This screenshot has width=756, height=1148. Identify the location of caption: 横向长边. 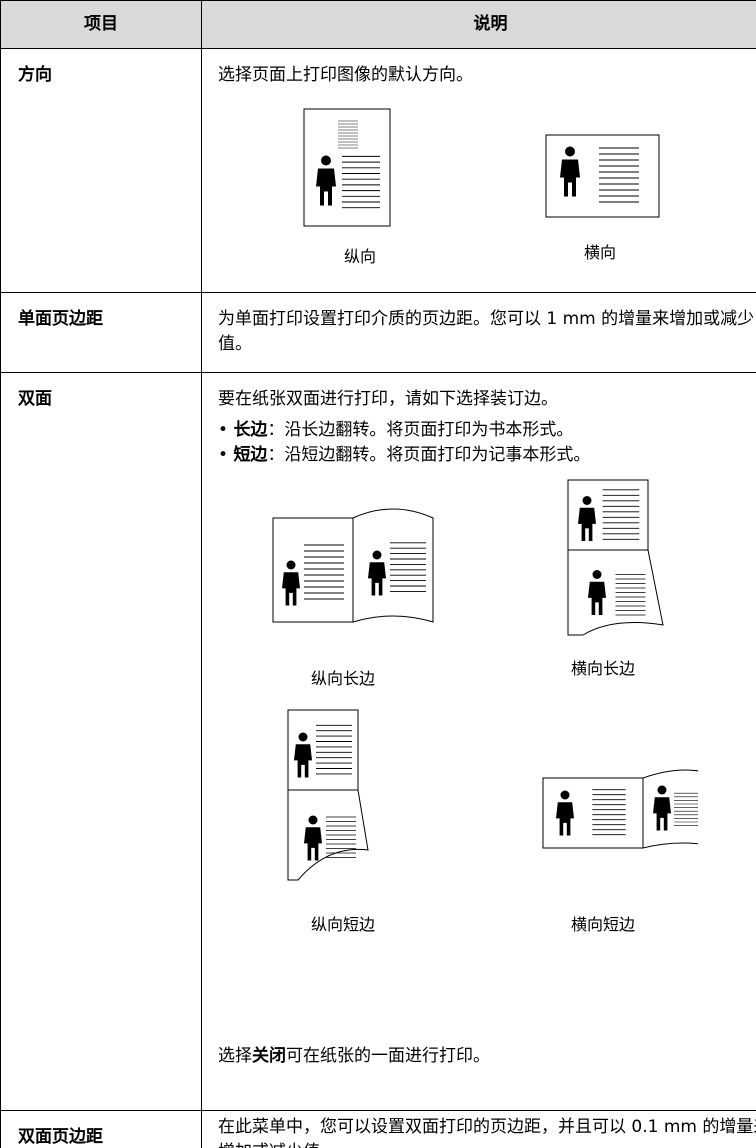
(602, 668).